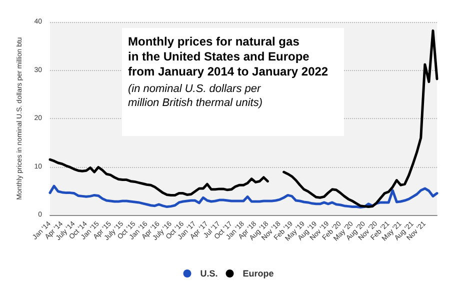  I want to click on legend-label: Europe, so click(258, 273).